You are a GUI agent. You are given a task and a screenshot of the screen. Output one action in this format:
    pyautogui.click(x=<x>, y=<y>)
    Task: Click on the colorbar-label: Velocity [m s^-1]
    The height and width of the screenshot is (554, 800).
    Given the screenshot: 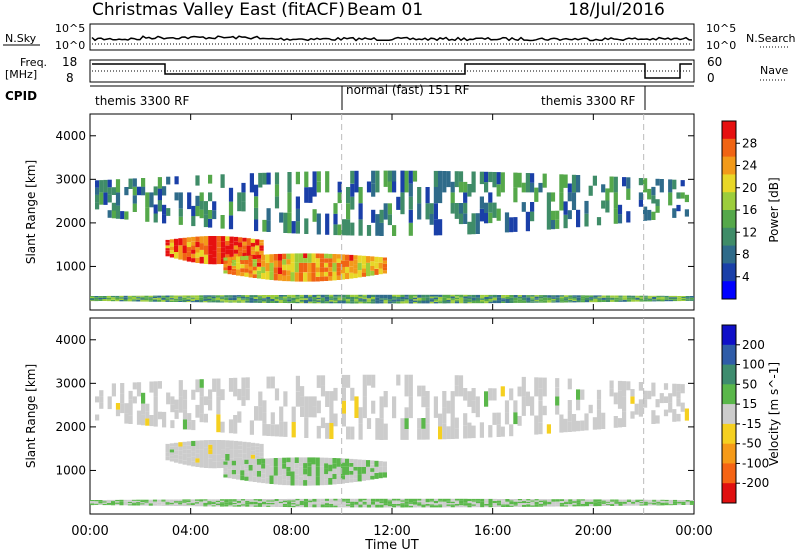 What is the action you would take?
    pyautogui.click(x=774, y=414)
    